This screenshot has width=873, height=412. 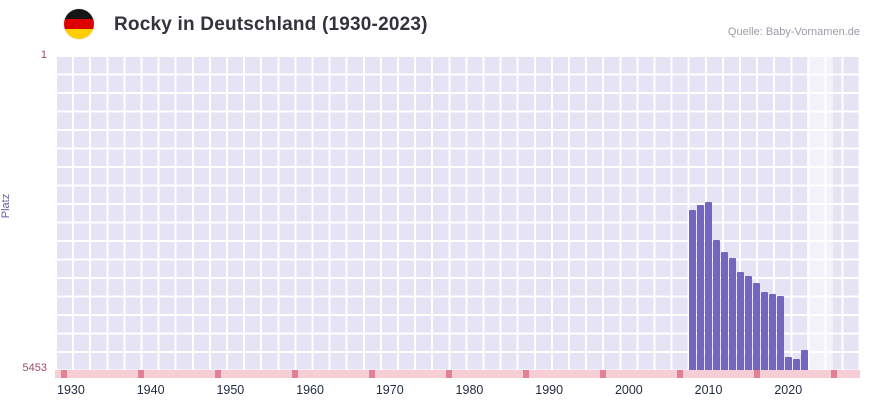 What do you see at coordinates (34, 368) in the screenshot?
I see `y-tick-max: 5453` at bounding box center [34, 368].